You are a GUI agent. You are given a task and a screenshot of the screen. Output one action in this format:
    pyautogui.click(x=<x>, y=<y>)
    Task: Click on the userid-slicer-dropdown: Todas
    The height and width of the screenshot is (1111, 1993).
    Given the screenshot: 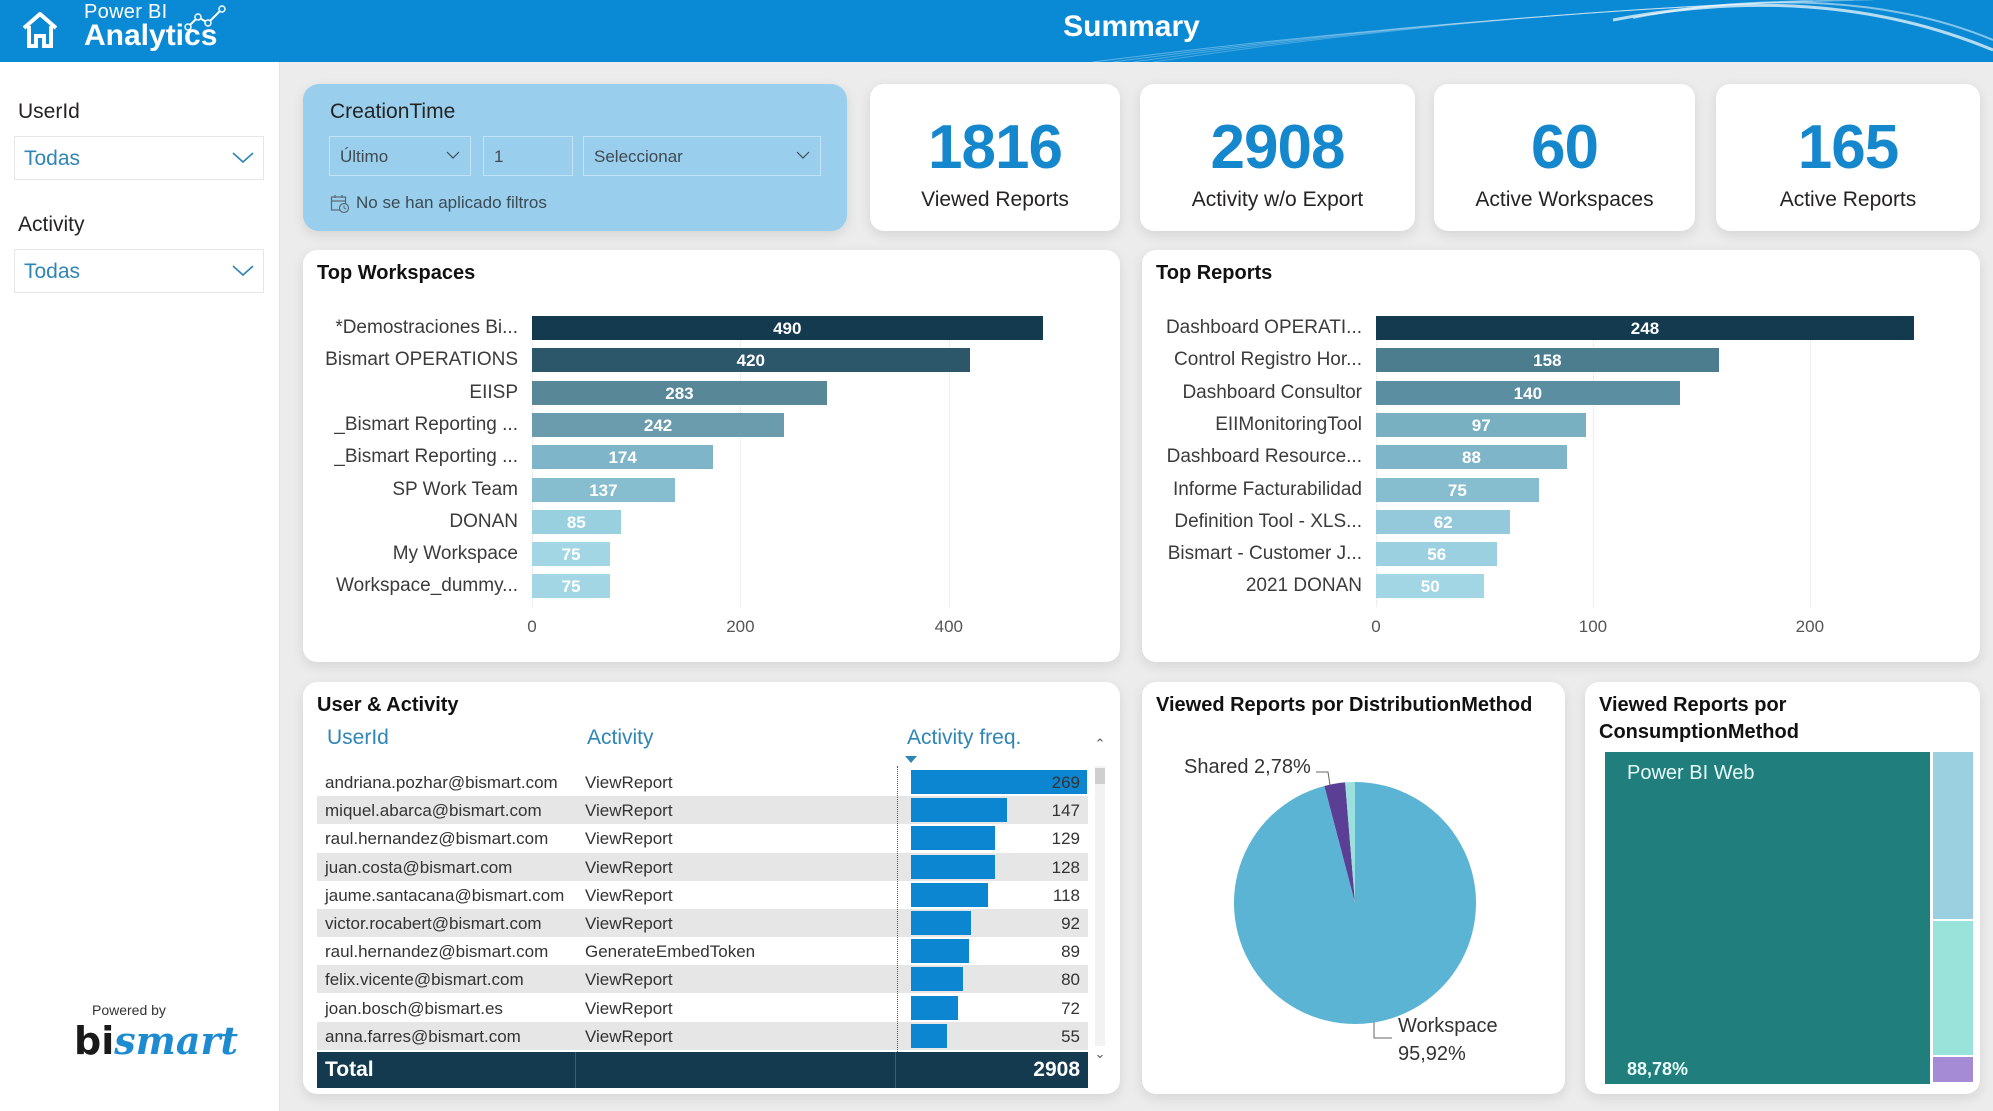 What is the action you would take?
    pyautogui.click(x=139, y=158)
    